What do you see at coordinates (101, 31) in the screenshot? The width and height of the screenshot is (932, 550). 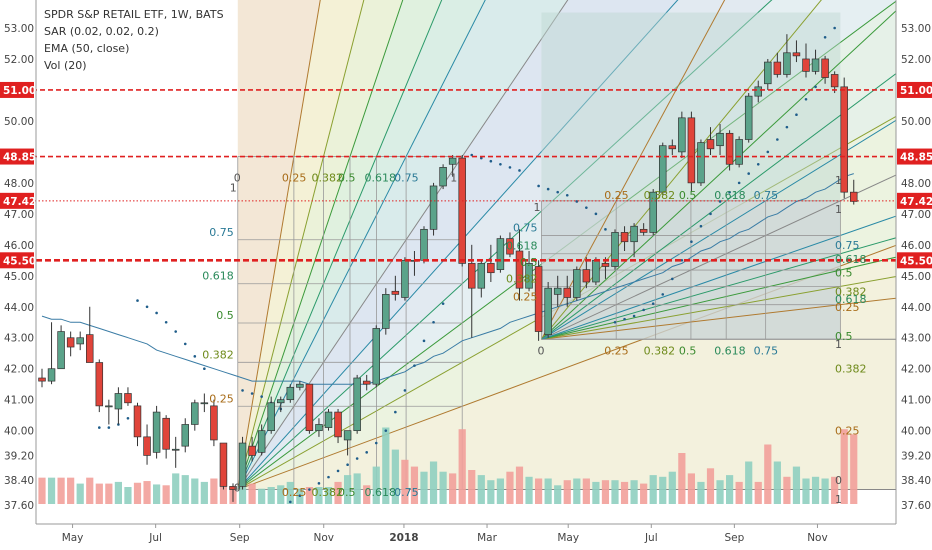 I see `sar-legend: SAR (0.02, 0.02, 0.2)` at bounding box center [101, 31].